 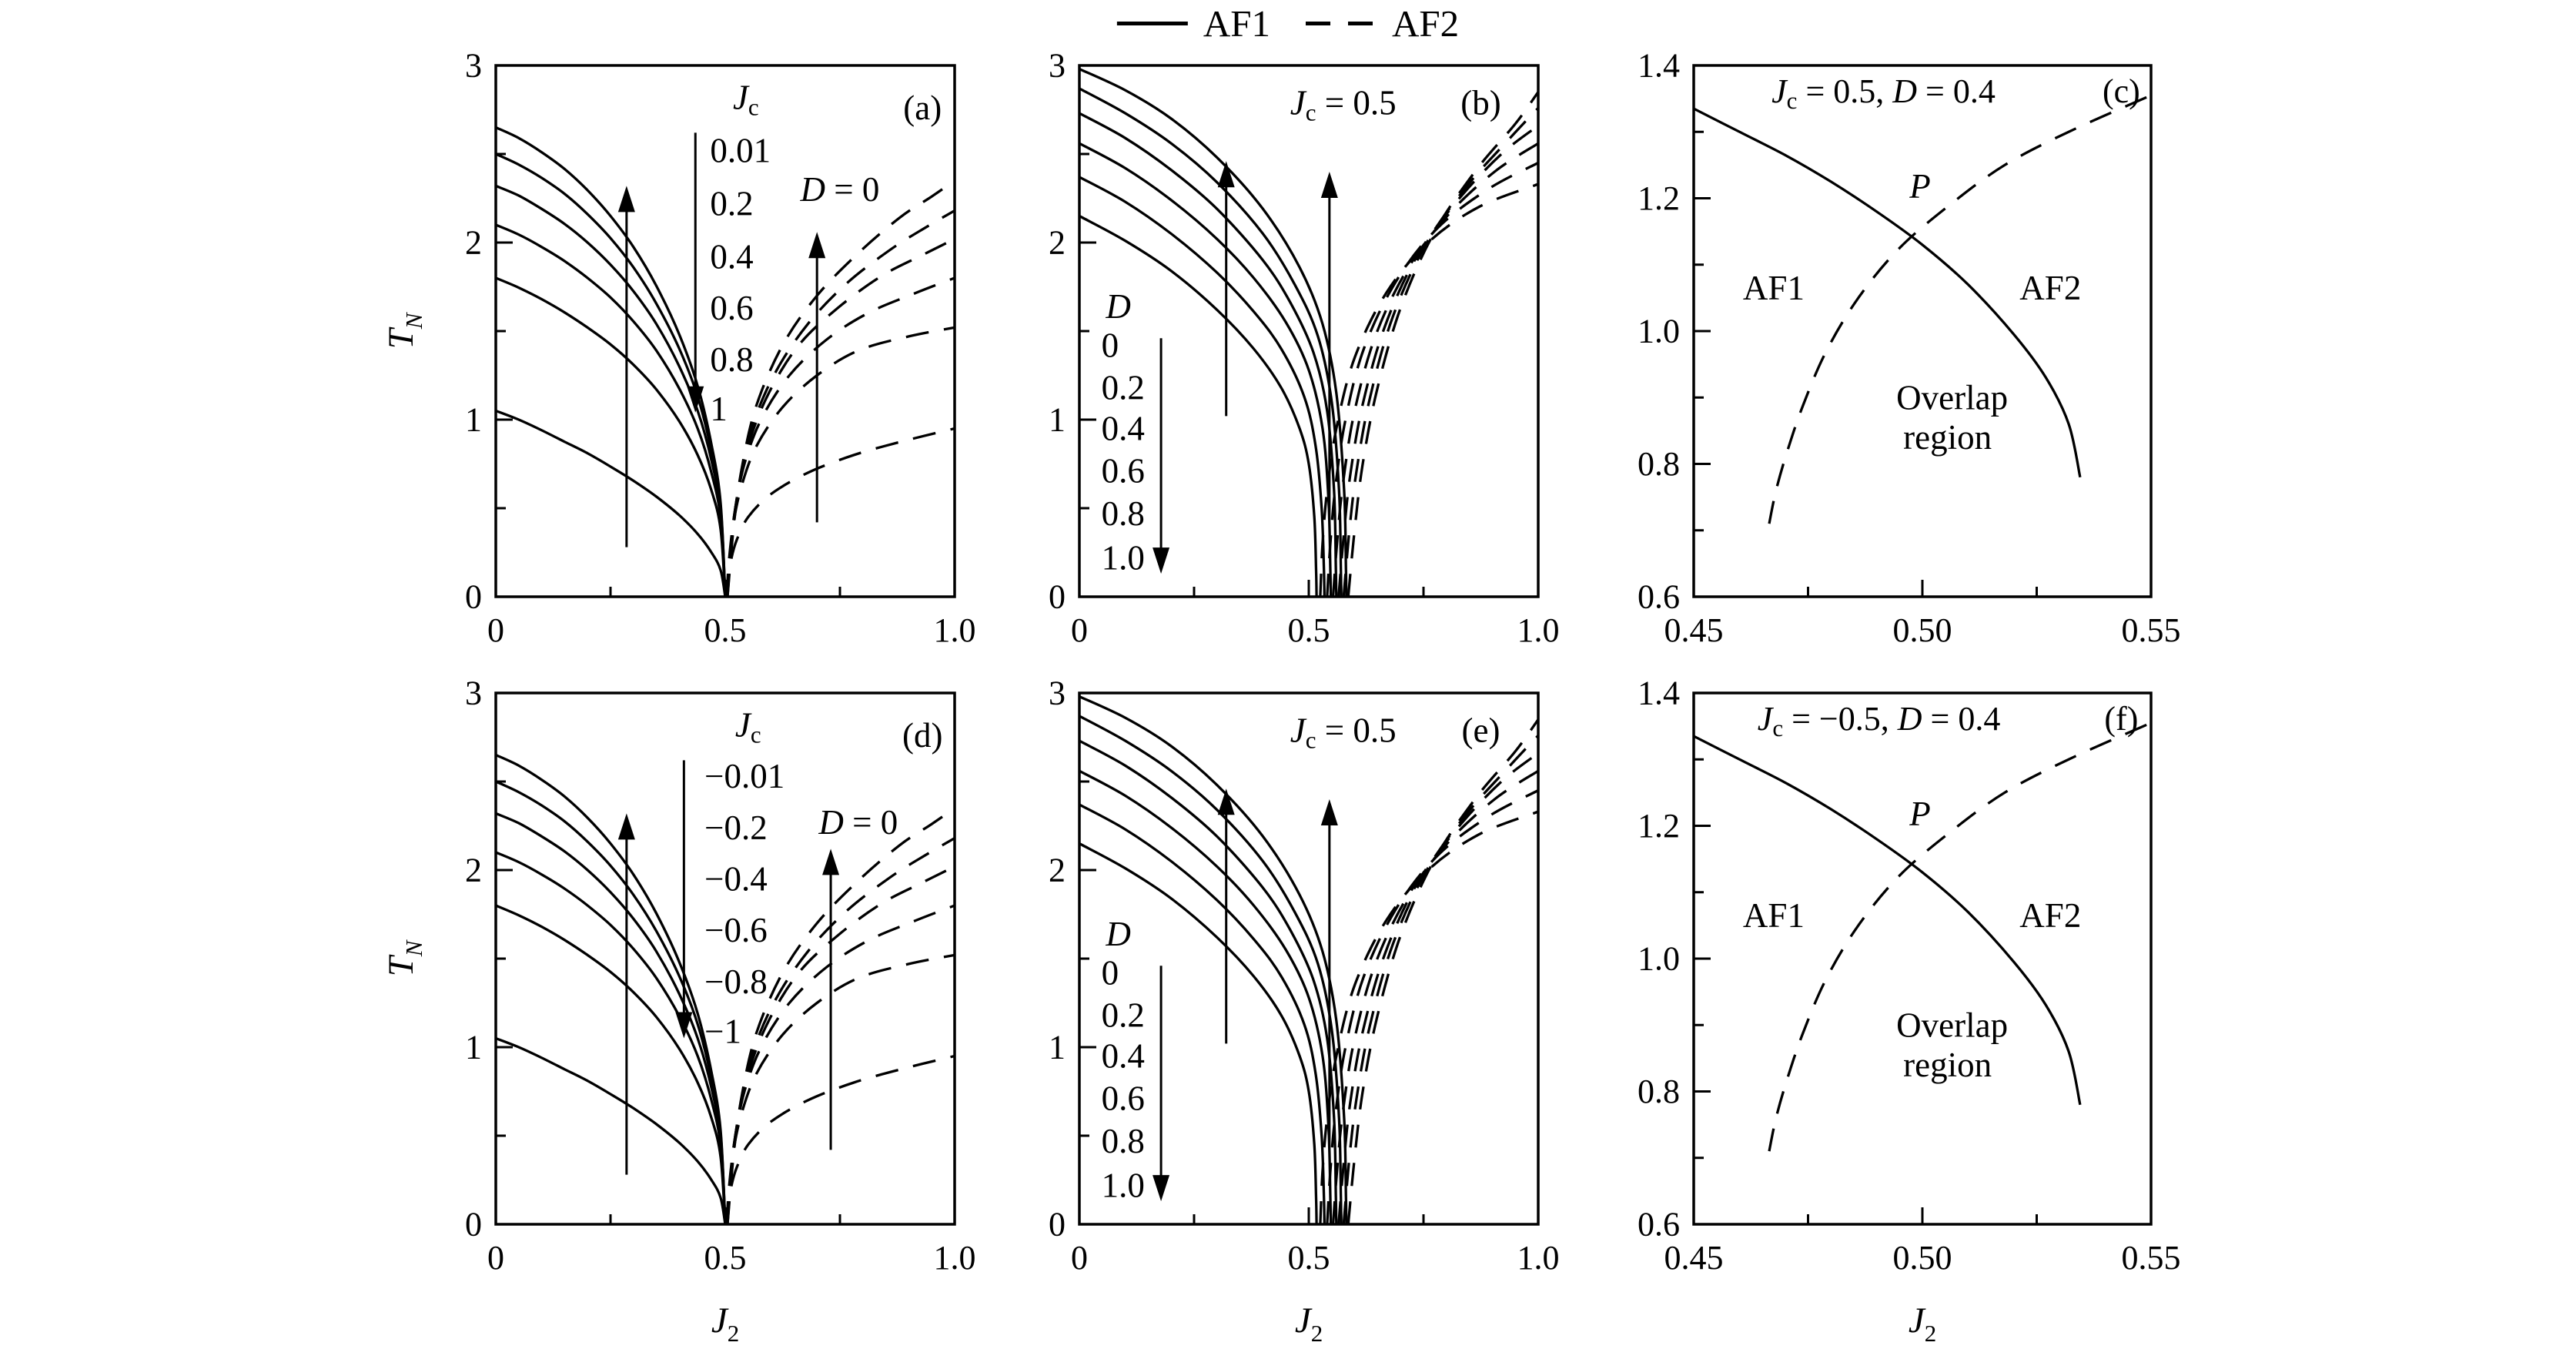 What do you see at coordinates (1382, 23) in the screenshot?
I see `legend-item-af2: AF2` at bounding box center [1382, 23].